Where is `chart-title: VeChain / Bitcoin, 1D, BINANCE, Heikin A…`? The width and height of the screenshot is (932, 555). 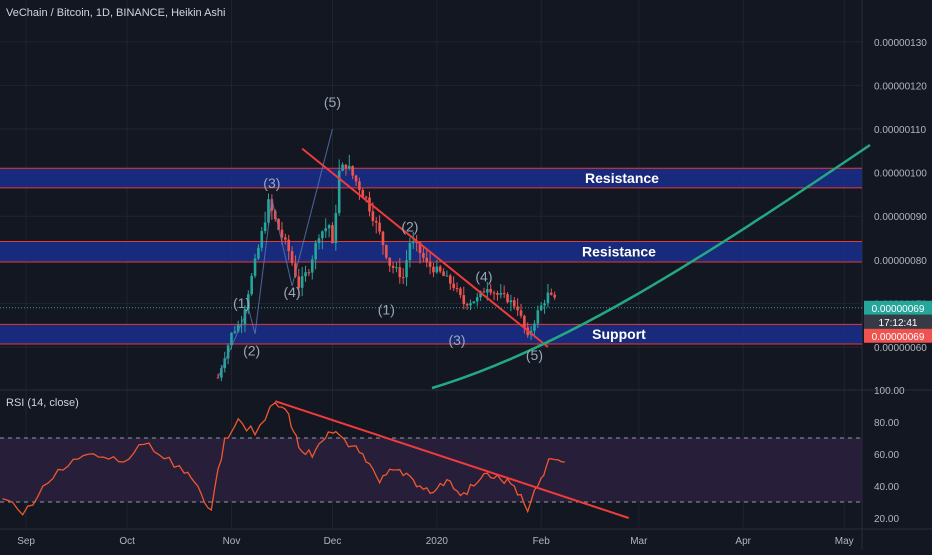
chart-title: VeChain / Bitcoin, 1D, BINANCE, Heikin A… is located at coordinates (115, 13).